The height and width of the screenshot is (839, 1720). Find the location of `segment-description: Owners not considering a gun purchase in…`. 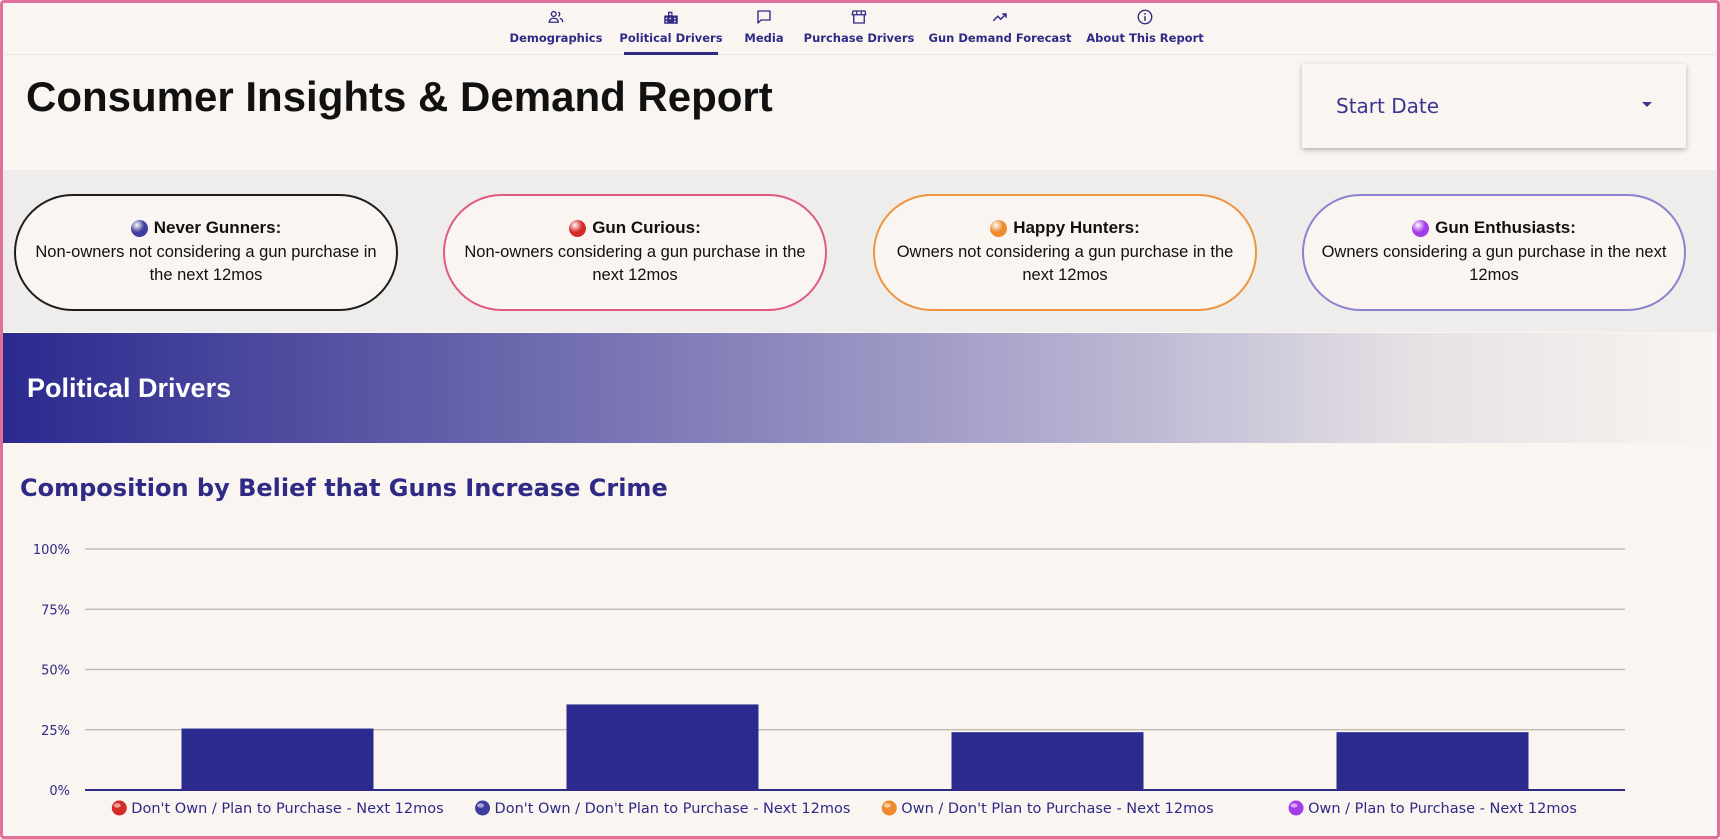

segment-description: Owners not considering a gun purchase in… is located at coordinates (1065, 263).